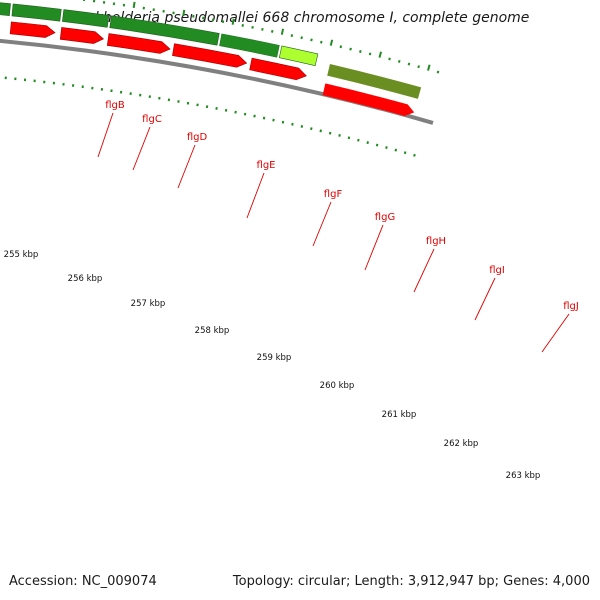 This screenshot has height=600, width=600. Describe the element at coordinates (333, 194) in the screenshot. I see `gene-label-flgF: flgF` at that location.